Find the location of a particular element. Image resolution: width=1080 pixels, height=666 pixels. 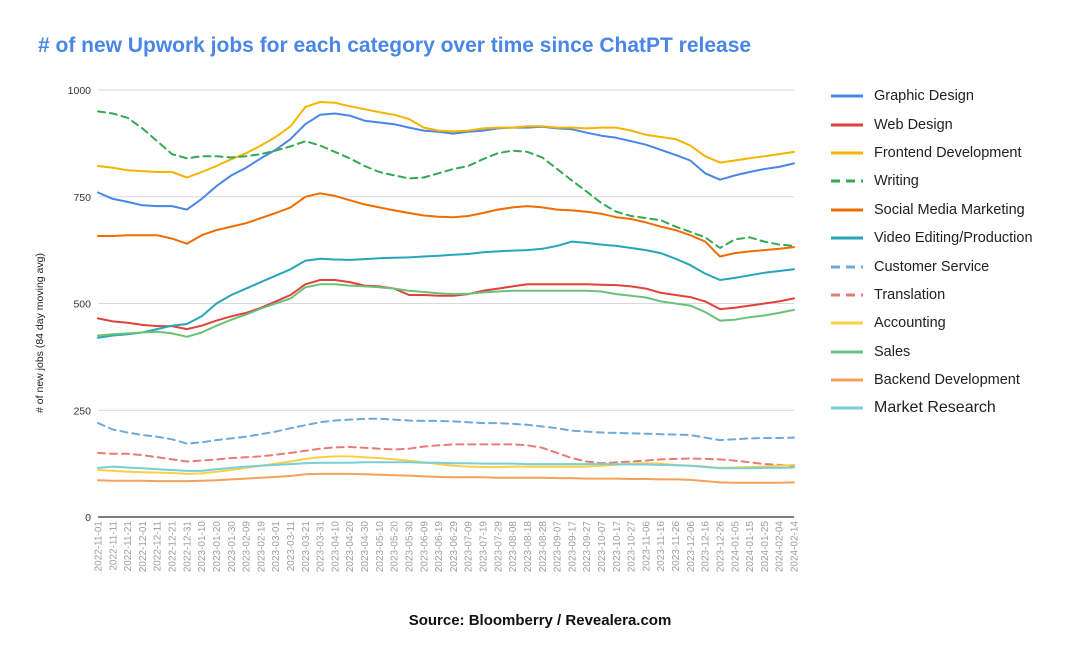

x-tick-label: 2023-06-09 is located at coordinates (424, 547).